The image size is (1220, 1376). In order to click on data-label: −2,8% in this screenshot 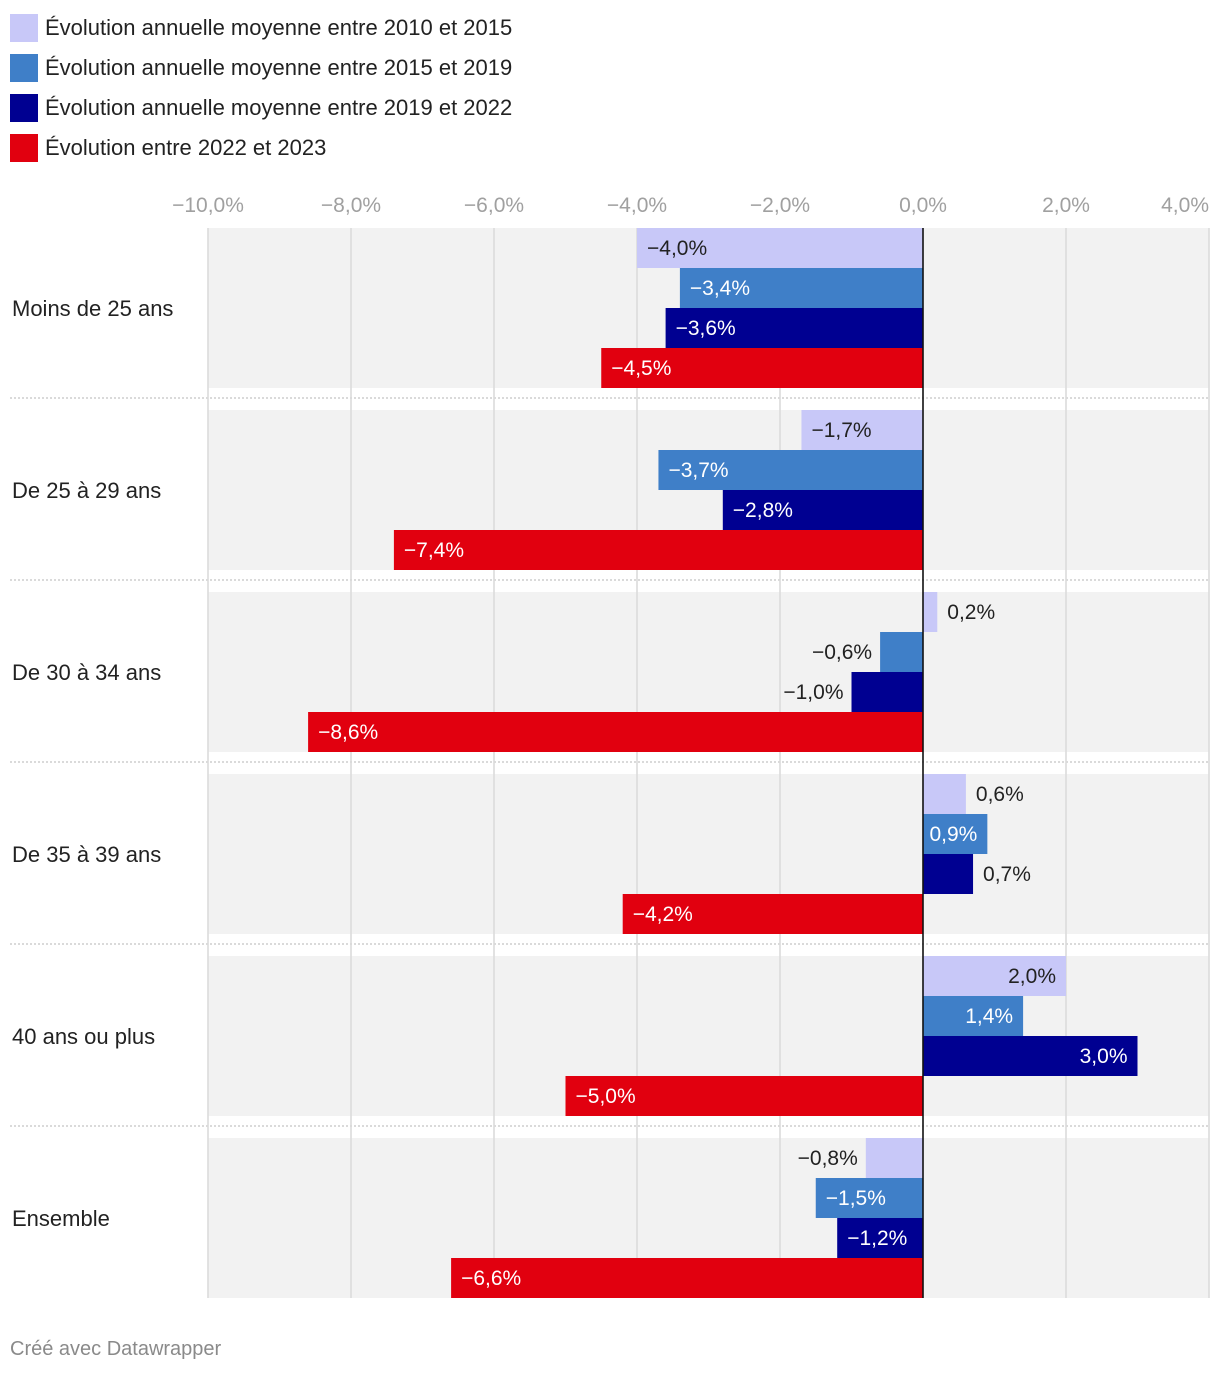, I will do `click(763, 510)`.